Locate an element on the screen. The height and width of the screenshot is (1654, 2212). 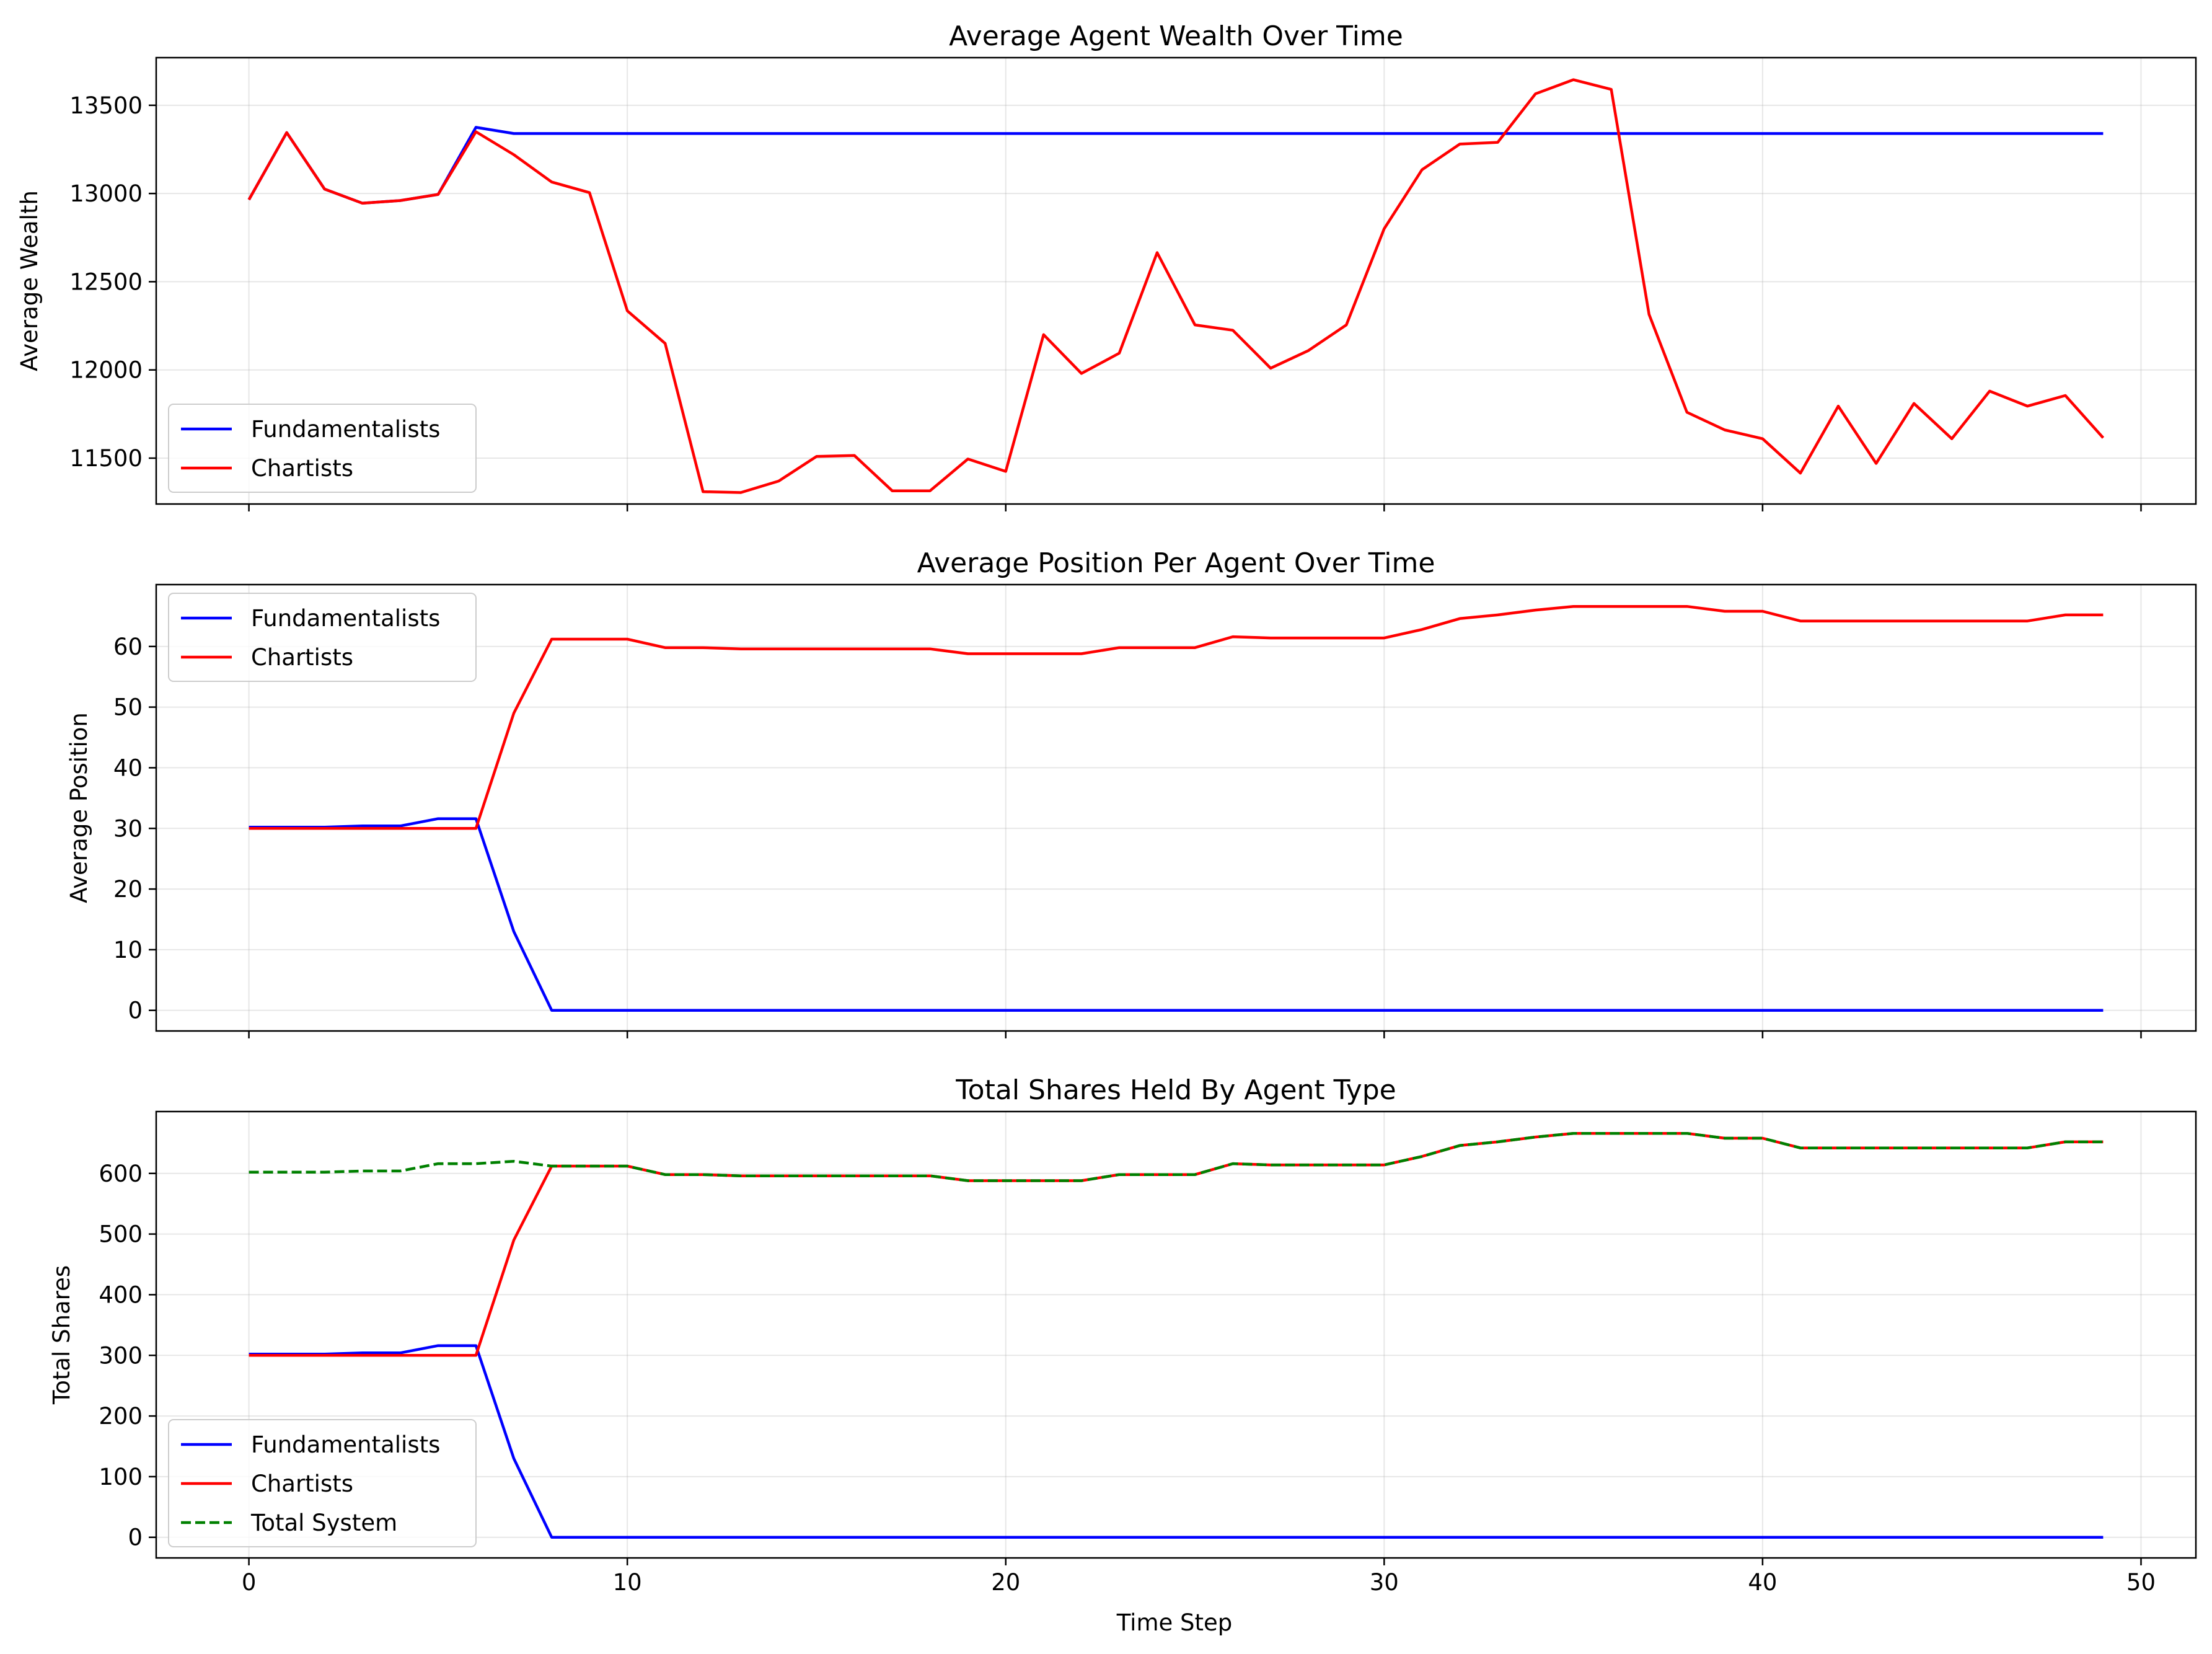
y-tick-label: 500 is located at coordinates (121, 1234).